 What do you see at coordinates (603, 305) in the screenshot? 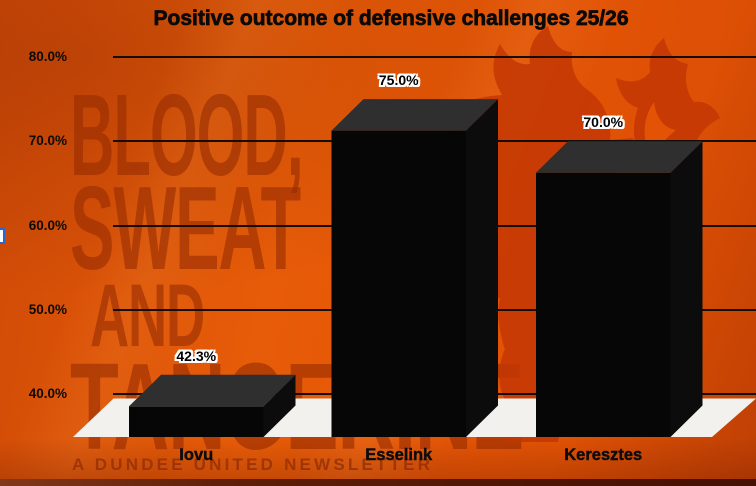
I see `bar-keresztes` at bounding box center [603, 305].